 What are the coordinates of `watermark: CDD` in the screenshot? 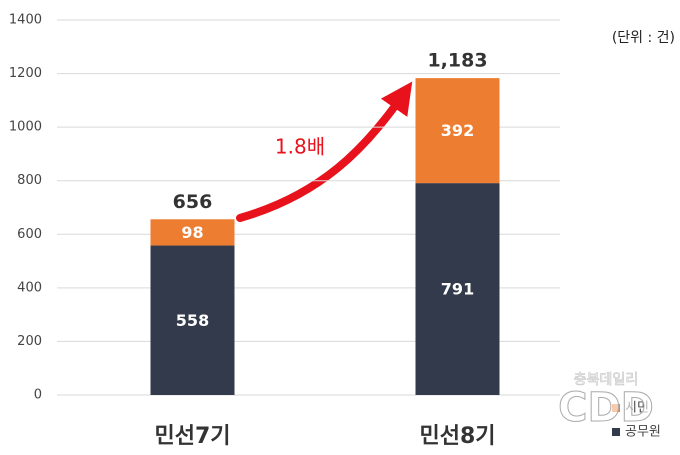 It's located at (606, 408).